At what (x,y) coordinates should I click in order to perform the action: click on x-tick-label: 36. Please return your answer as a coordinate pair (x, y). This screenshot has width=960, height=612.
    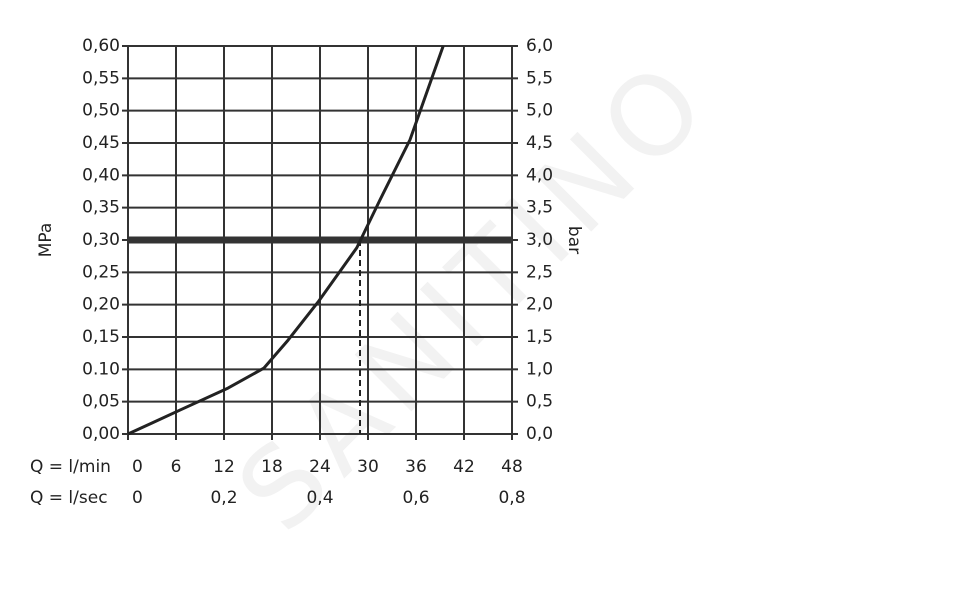
    Looking at the image, I should click on (416, 467).